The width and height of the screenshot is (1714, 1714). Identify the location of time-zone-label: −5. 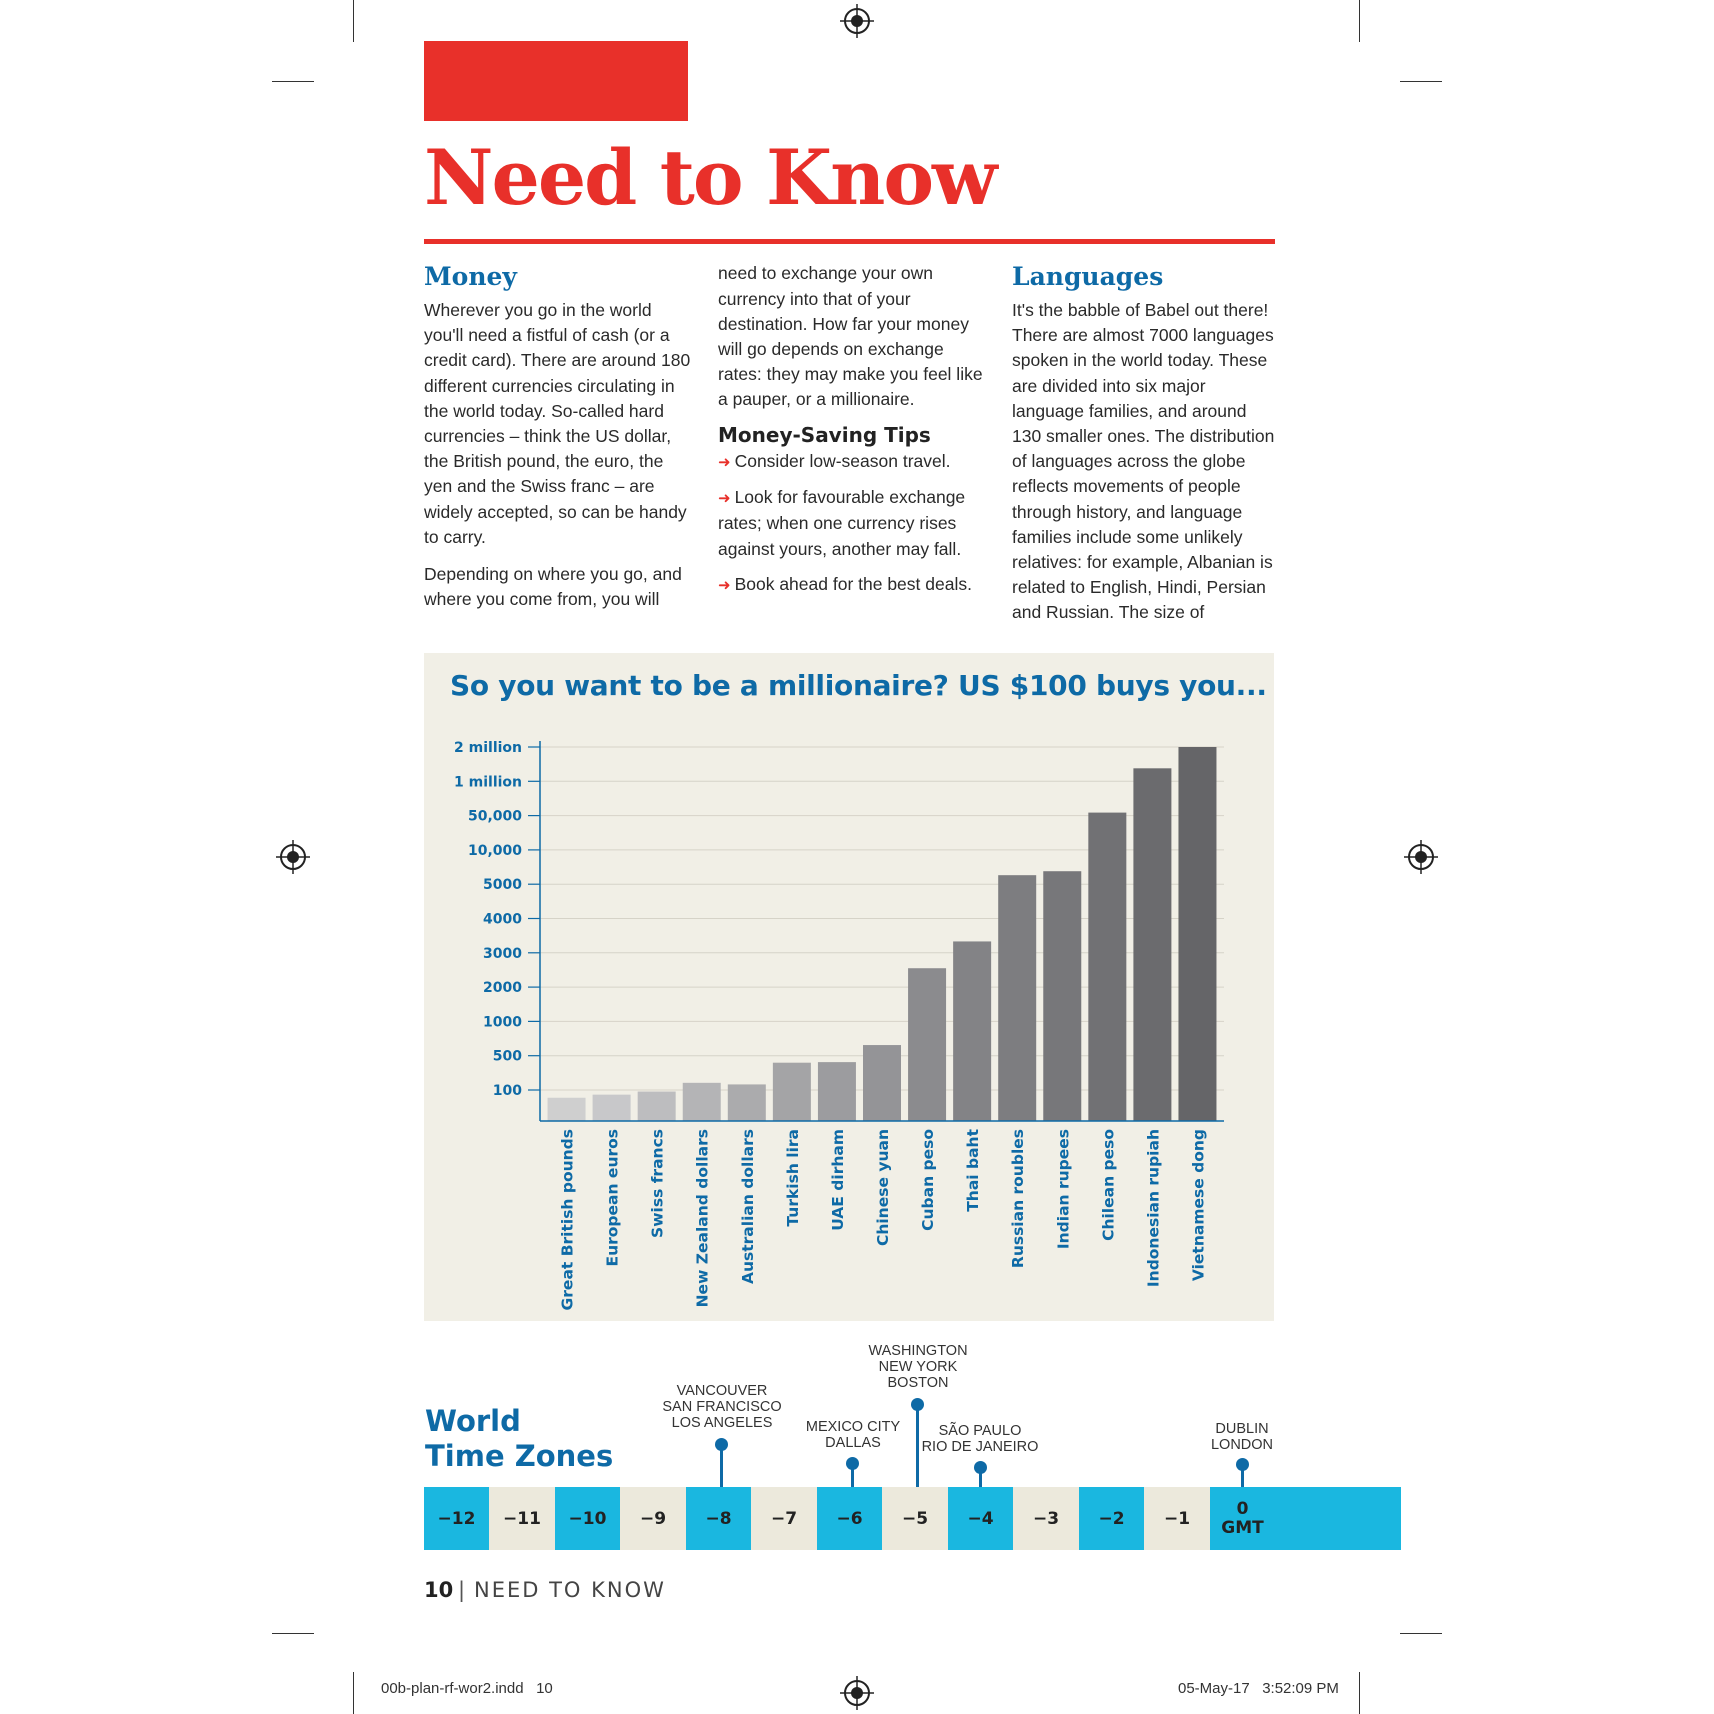
(915, 1518).